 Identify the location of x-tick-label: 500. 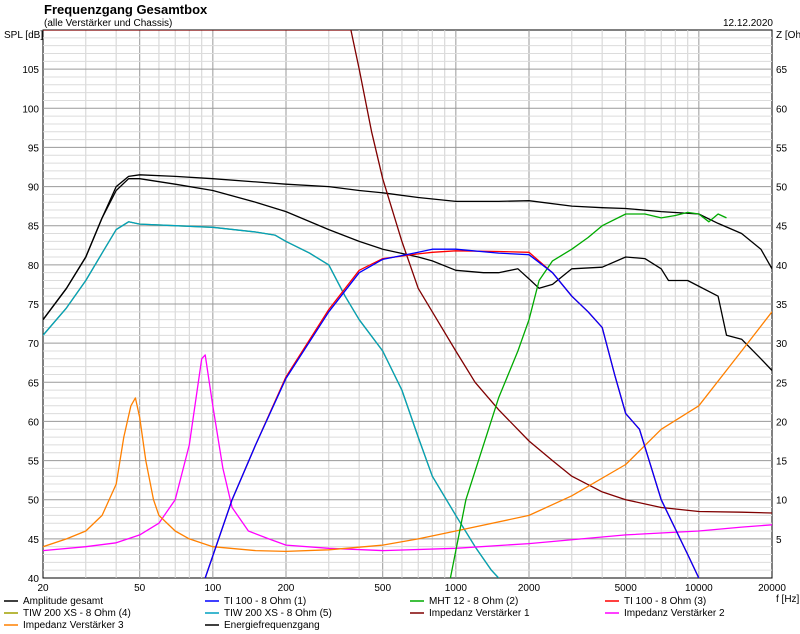
(382, 588).